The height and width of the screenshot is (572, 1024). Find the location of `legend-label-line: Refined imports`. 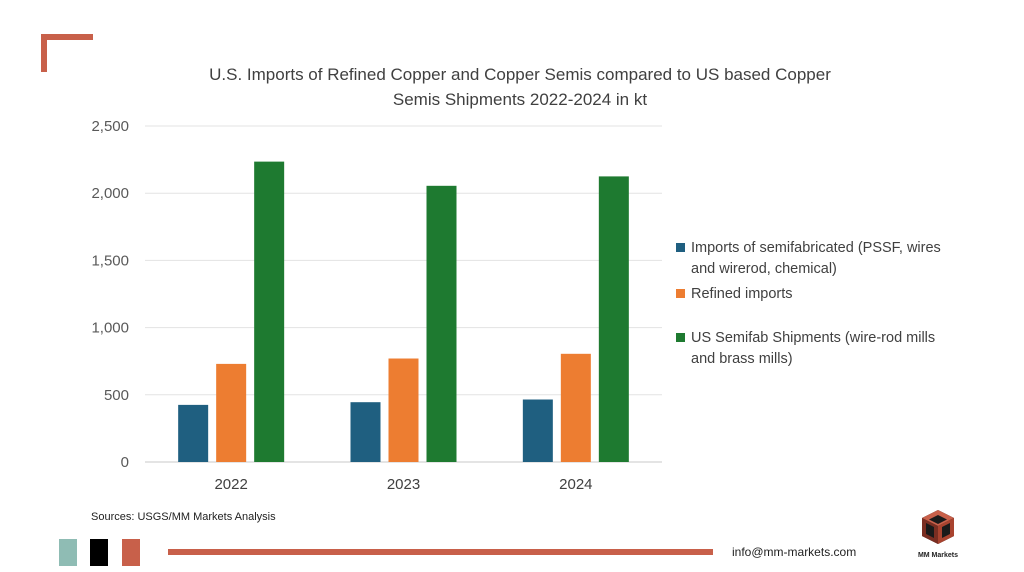

legend-label-line: Refined imports is located at coordinates (742, 294).